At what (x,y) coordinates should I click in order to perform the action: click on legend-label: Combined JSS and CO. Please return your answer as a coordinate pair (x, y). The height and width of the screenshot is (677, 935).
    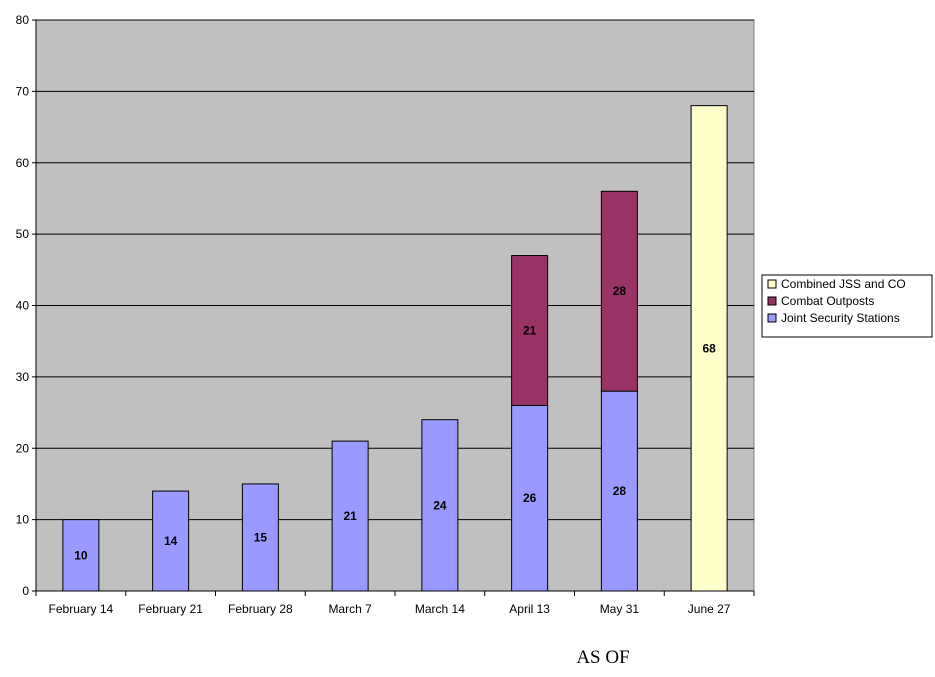
    Looking at the image, I should click on (843, 284).